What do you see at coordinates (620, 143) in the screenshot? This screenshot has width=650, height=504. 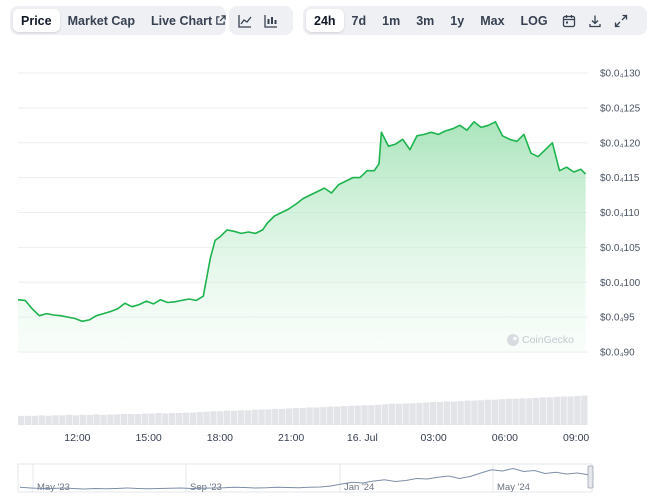 I see `y-tick-label: $0.0₄120` at bounding box center [620, 143].